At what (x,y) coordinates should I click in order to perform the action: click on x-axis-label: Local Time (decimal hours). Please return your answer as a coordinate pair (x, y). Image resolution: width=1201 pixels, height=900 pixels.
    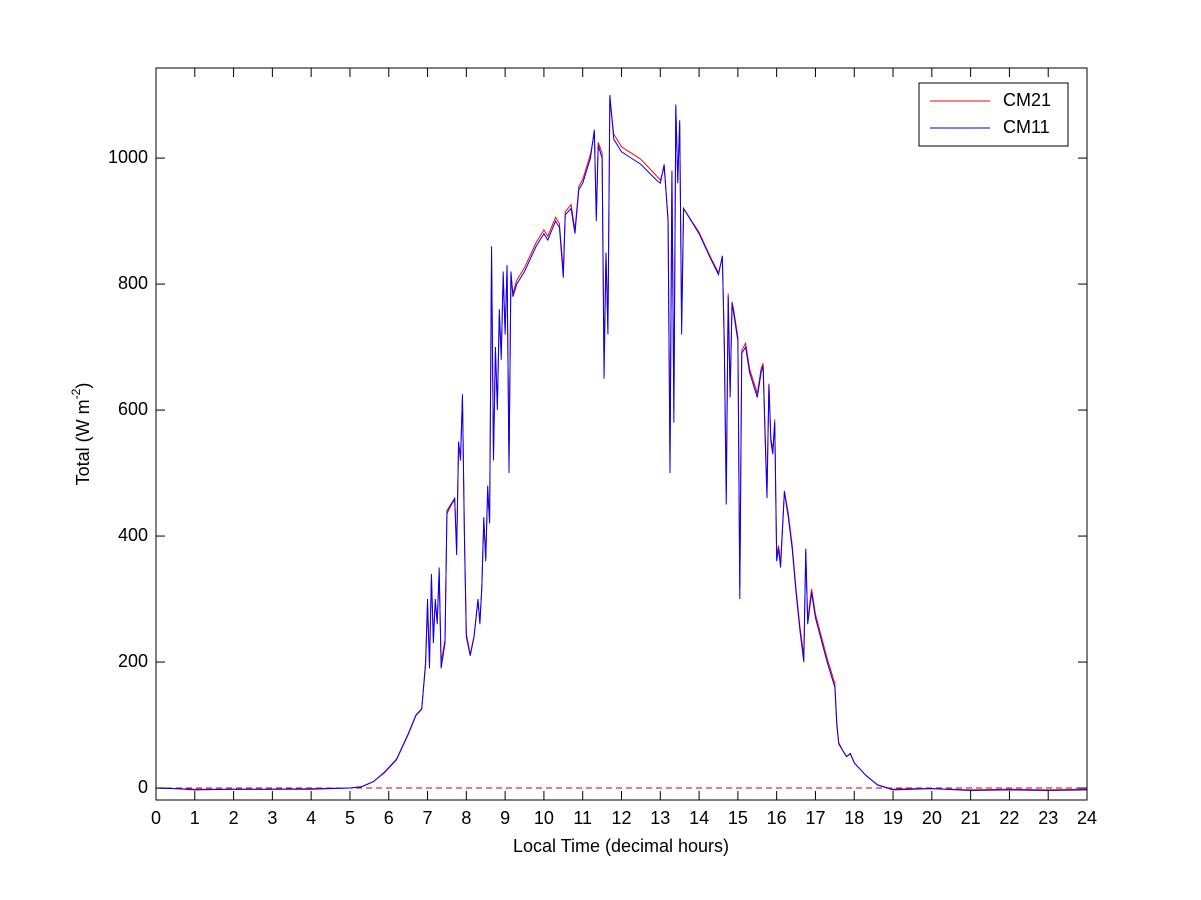
    Looking at the image, I should click on (621, 846).